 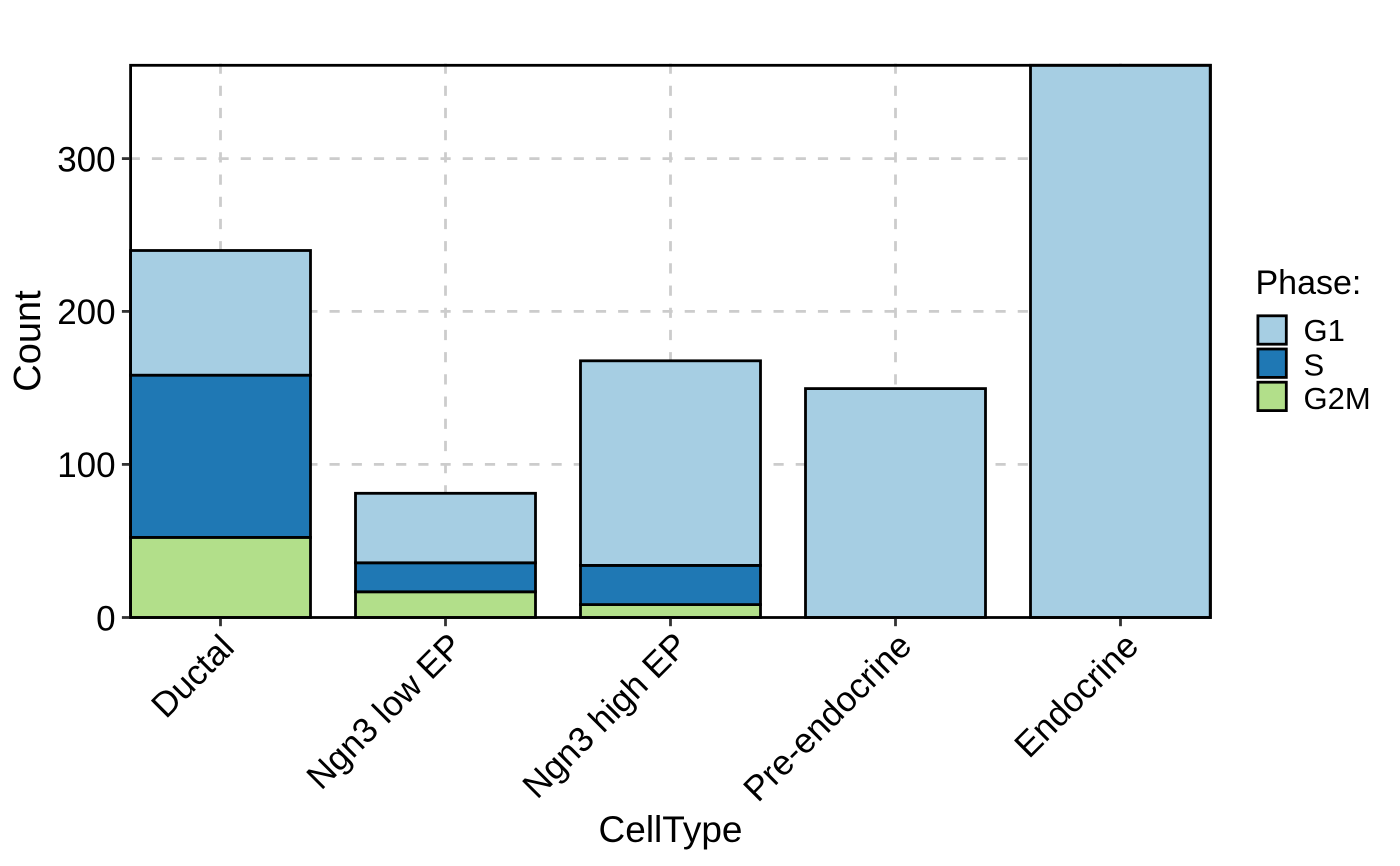 I want to click on svg-text: 200, so click(x=86, y=312).